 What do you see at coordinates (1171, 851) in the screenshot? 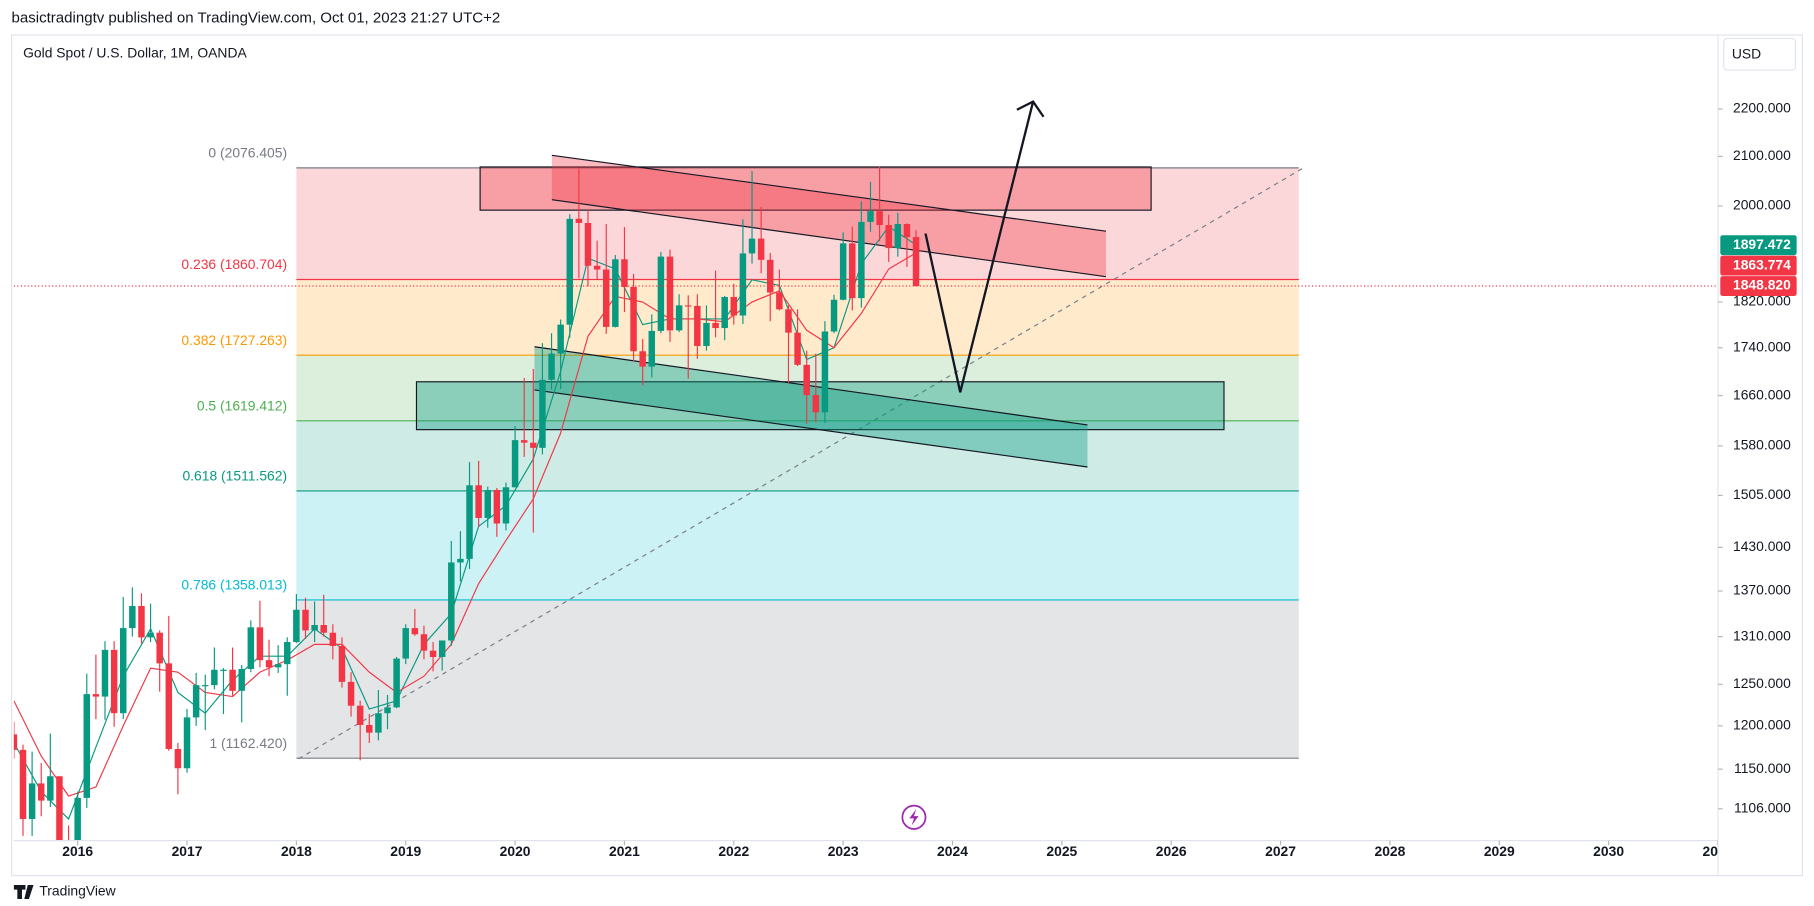
I see `x-tick-label: 2026` at bounding box center [1171, 851].